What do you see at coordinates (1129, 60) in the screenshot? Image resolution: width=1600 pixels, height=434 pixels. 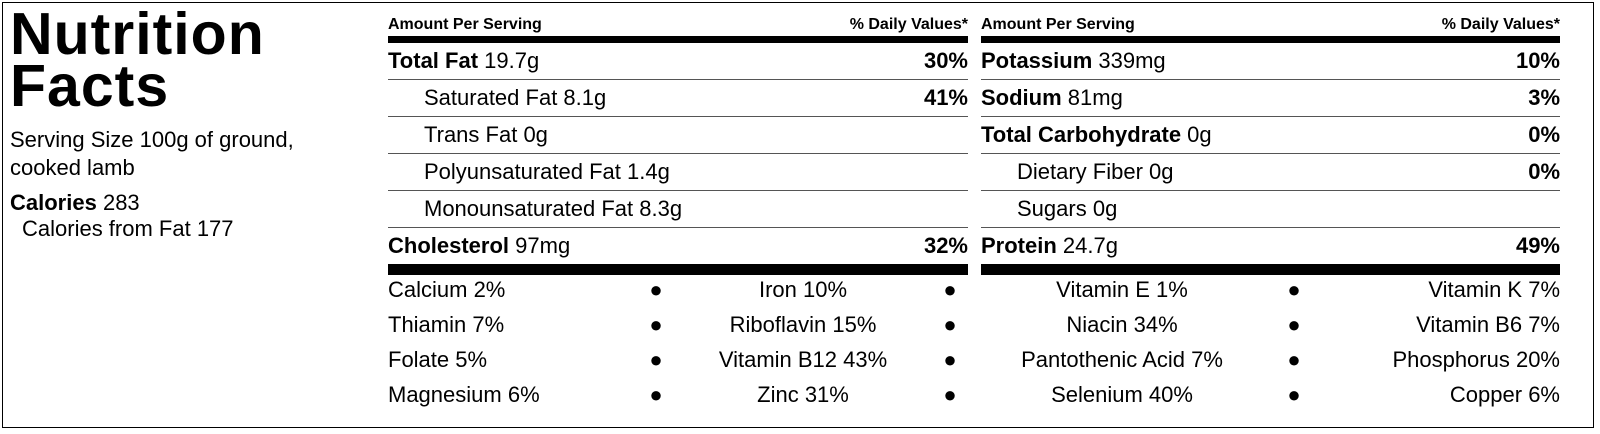 I see `nutrient-amount: 339mg` at bounding box center [1129, 60].